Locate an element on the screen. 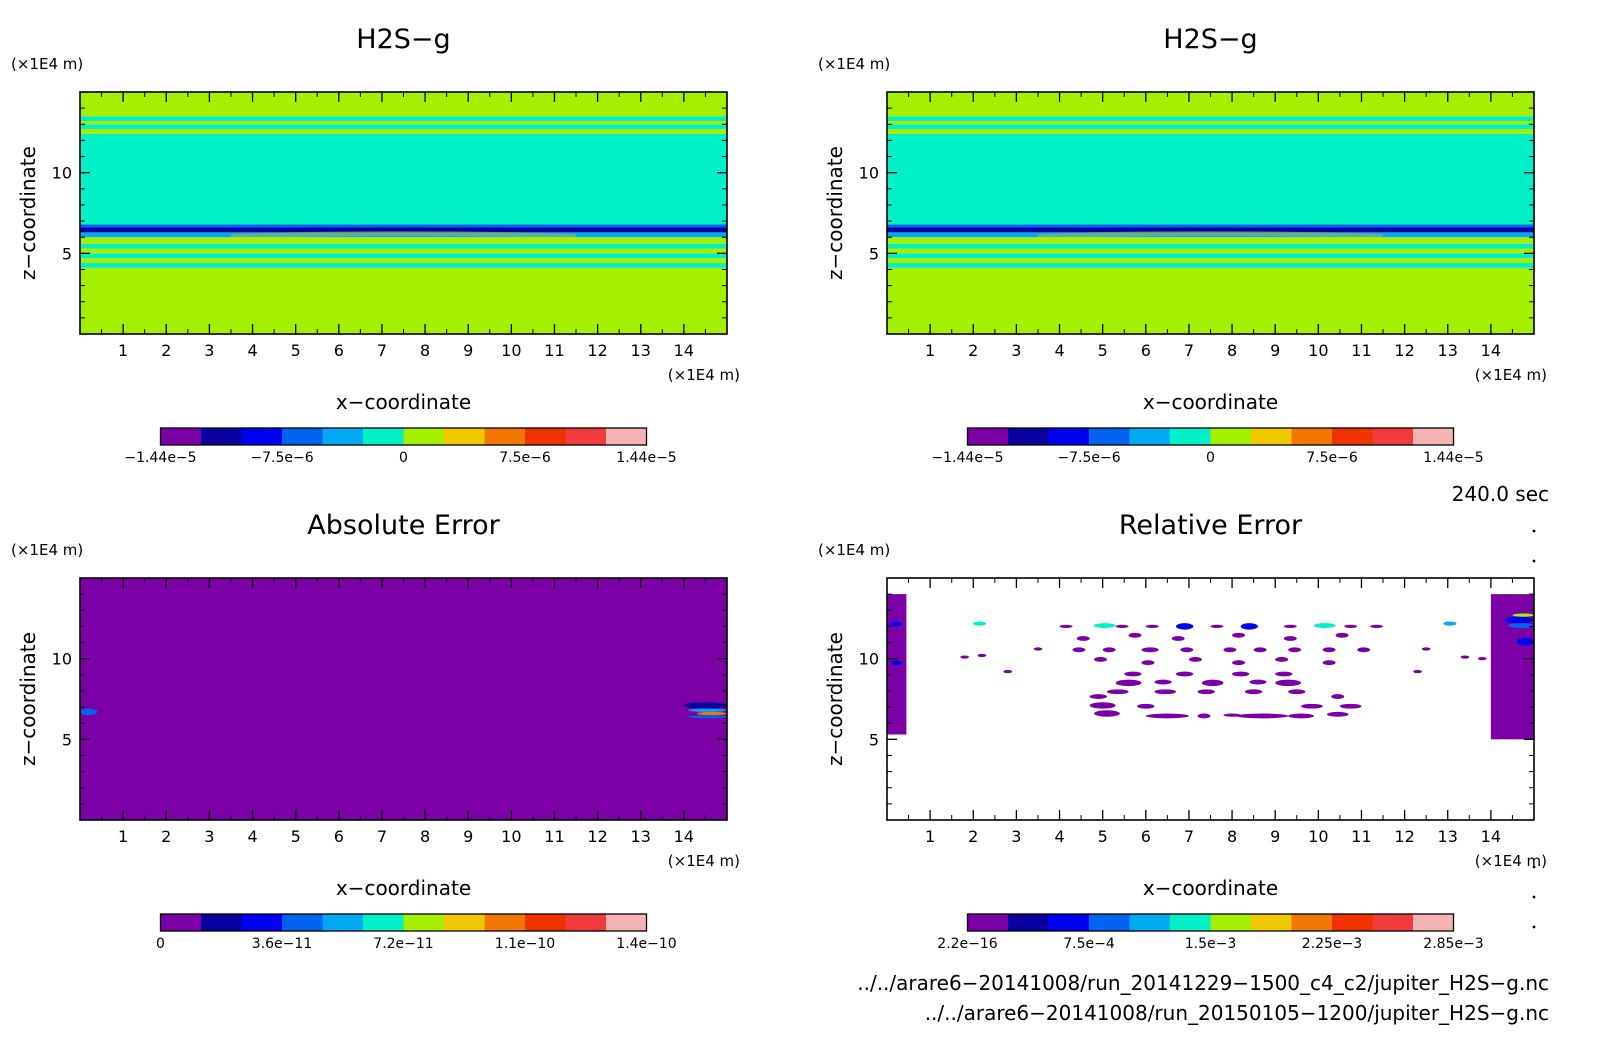 This screenshot has width=1604, height=1054. colorbar-tick-label: 3.6e−11 is located at coordinates (282, 944).